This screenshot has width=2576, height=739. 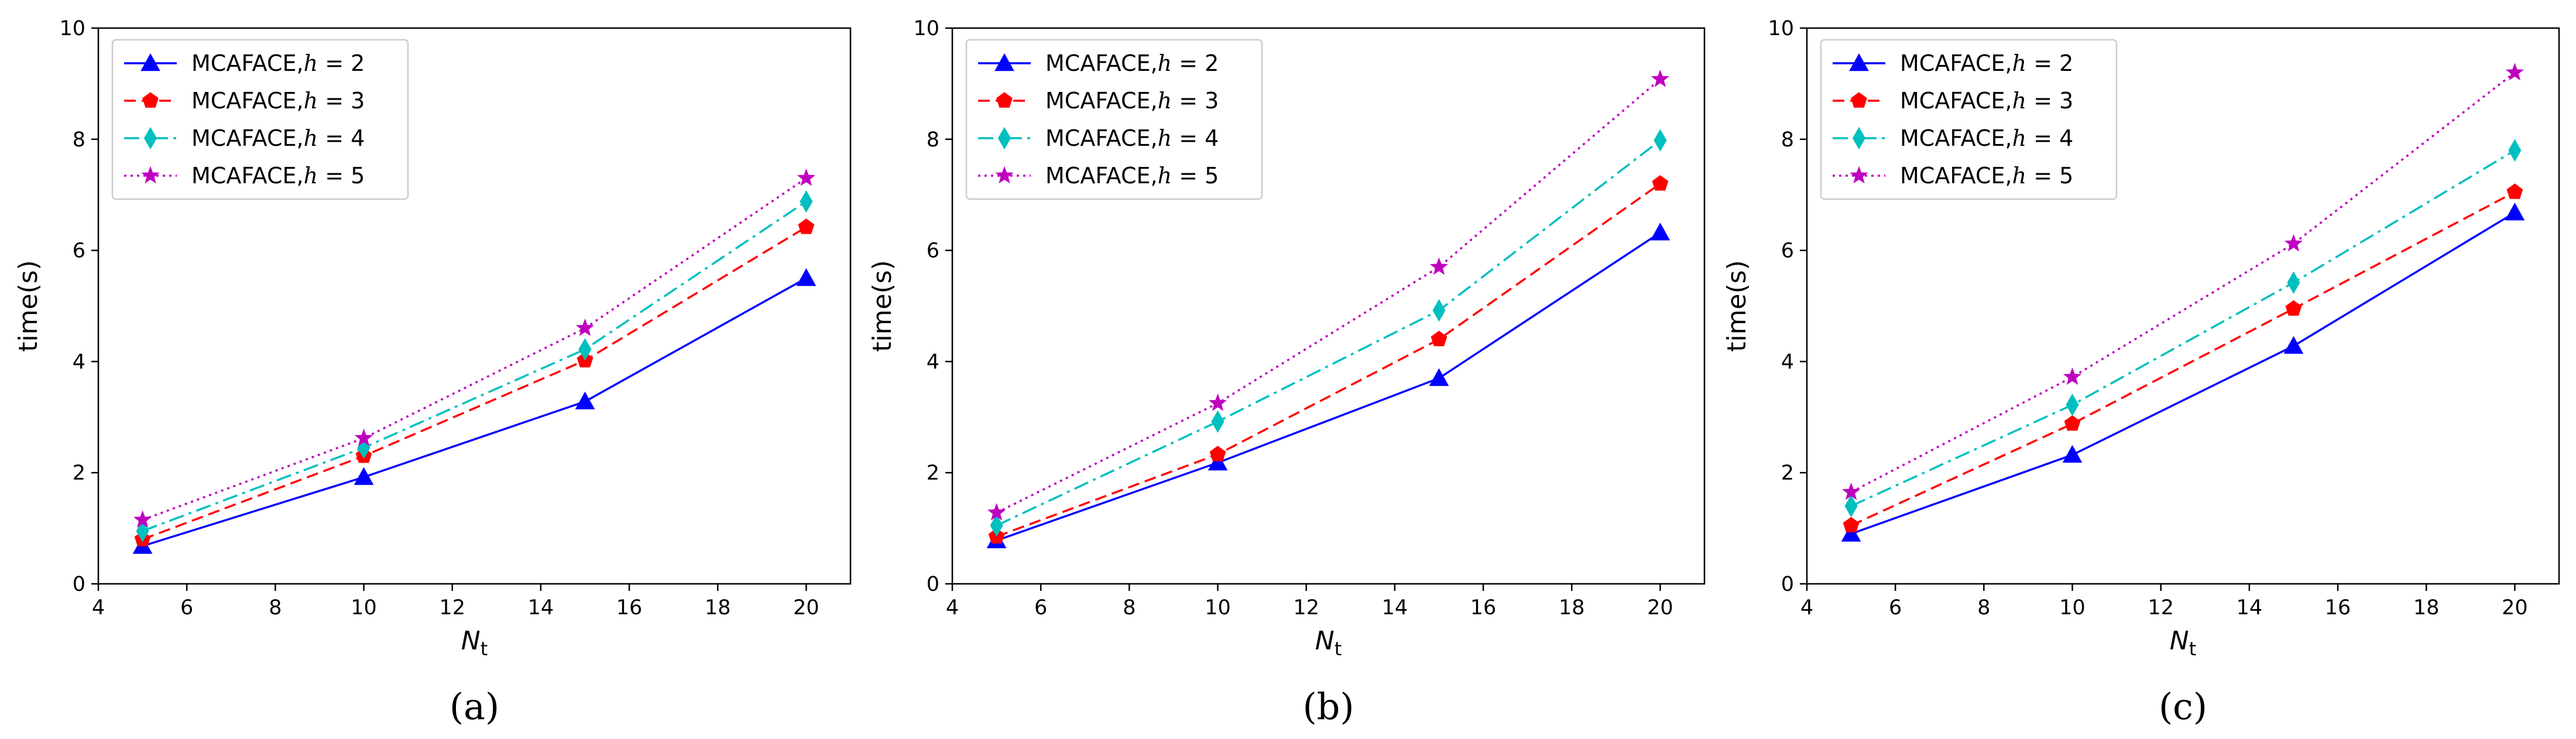 What do you see at coordinates (1483, 608) in the screenshot?
I see `x-tick-label: 16` at bounding box center [1483, 608].